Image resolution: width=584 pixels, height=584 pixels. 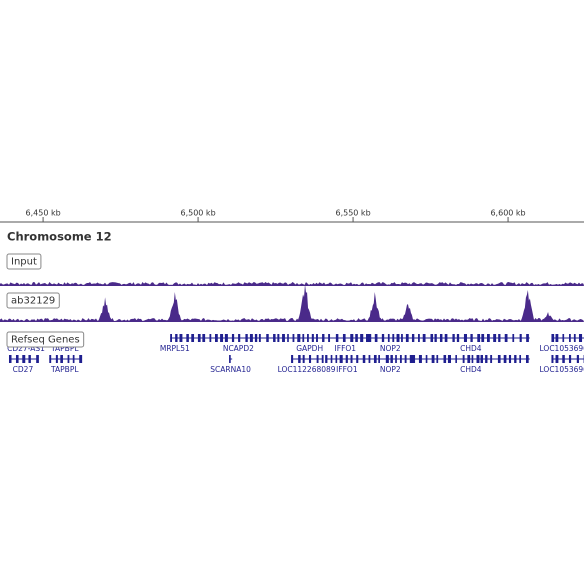 What do you see at coordinates (390, 348) in the screenshot?
I see `gene-label: NOP2` at bounding box center [390, 348].